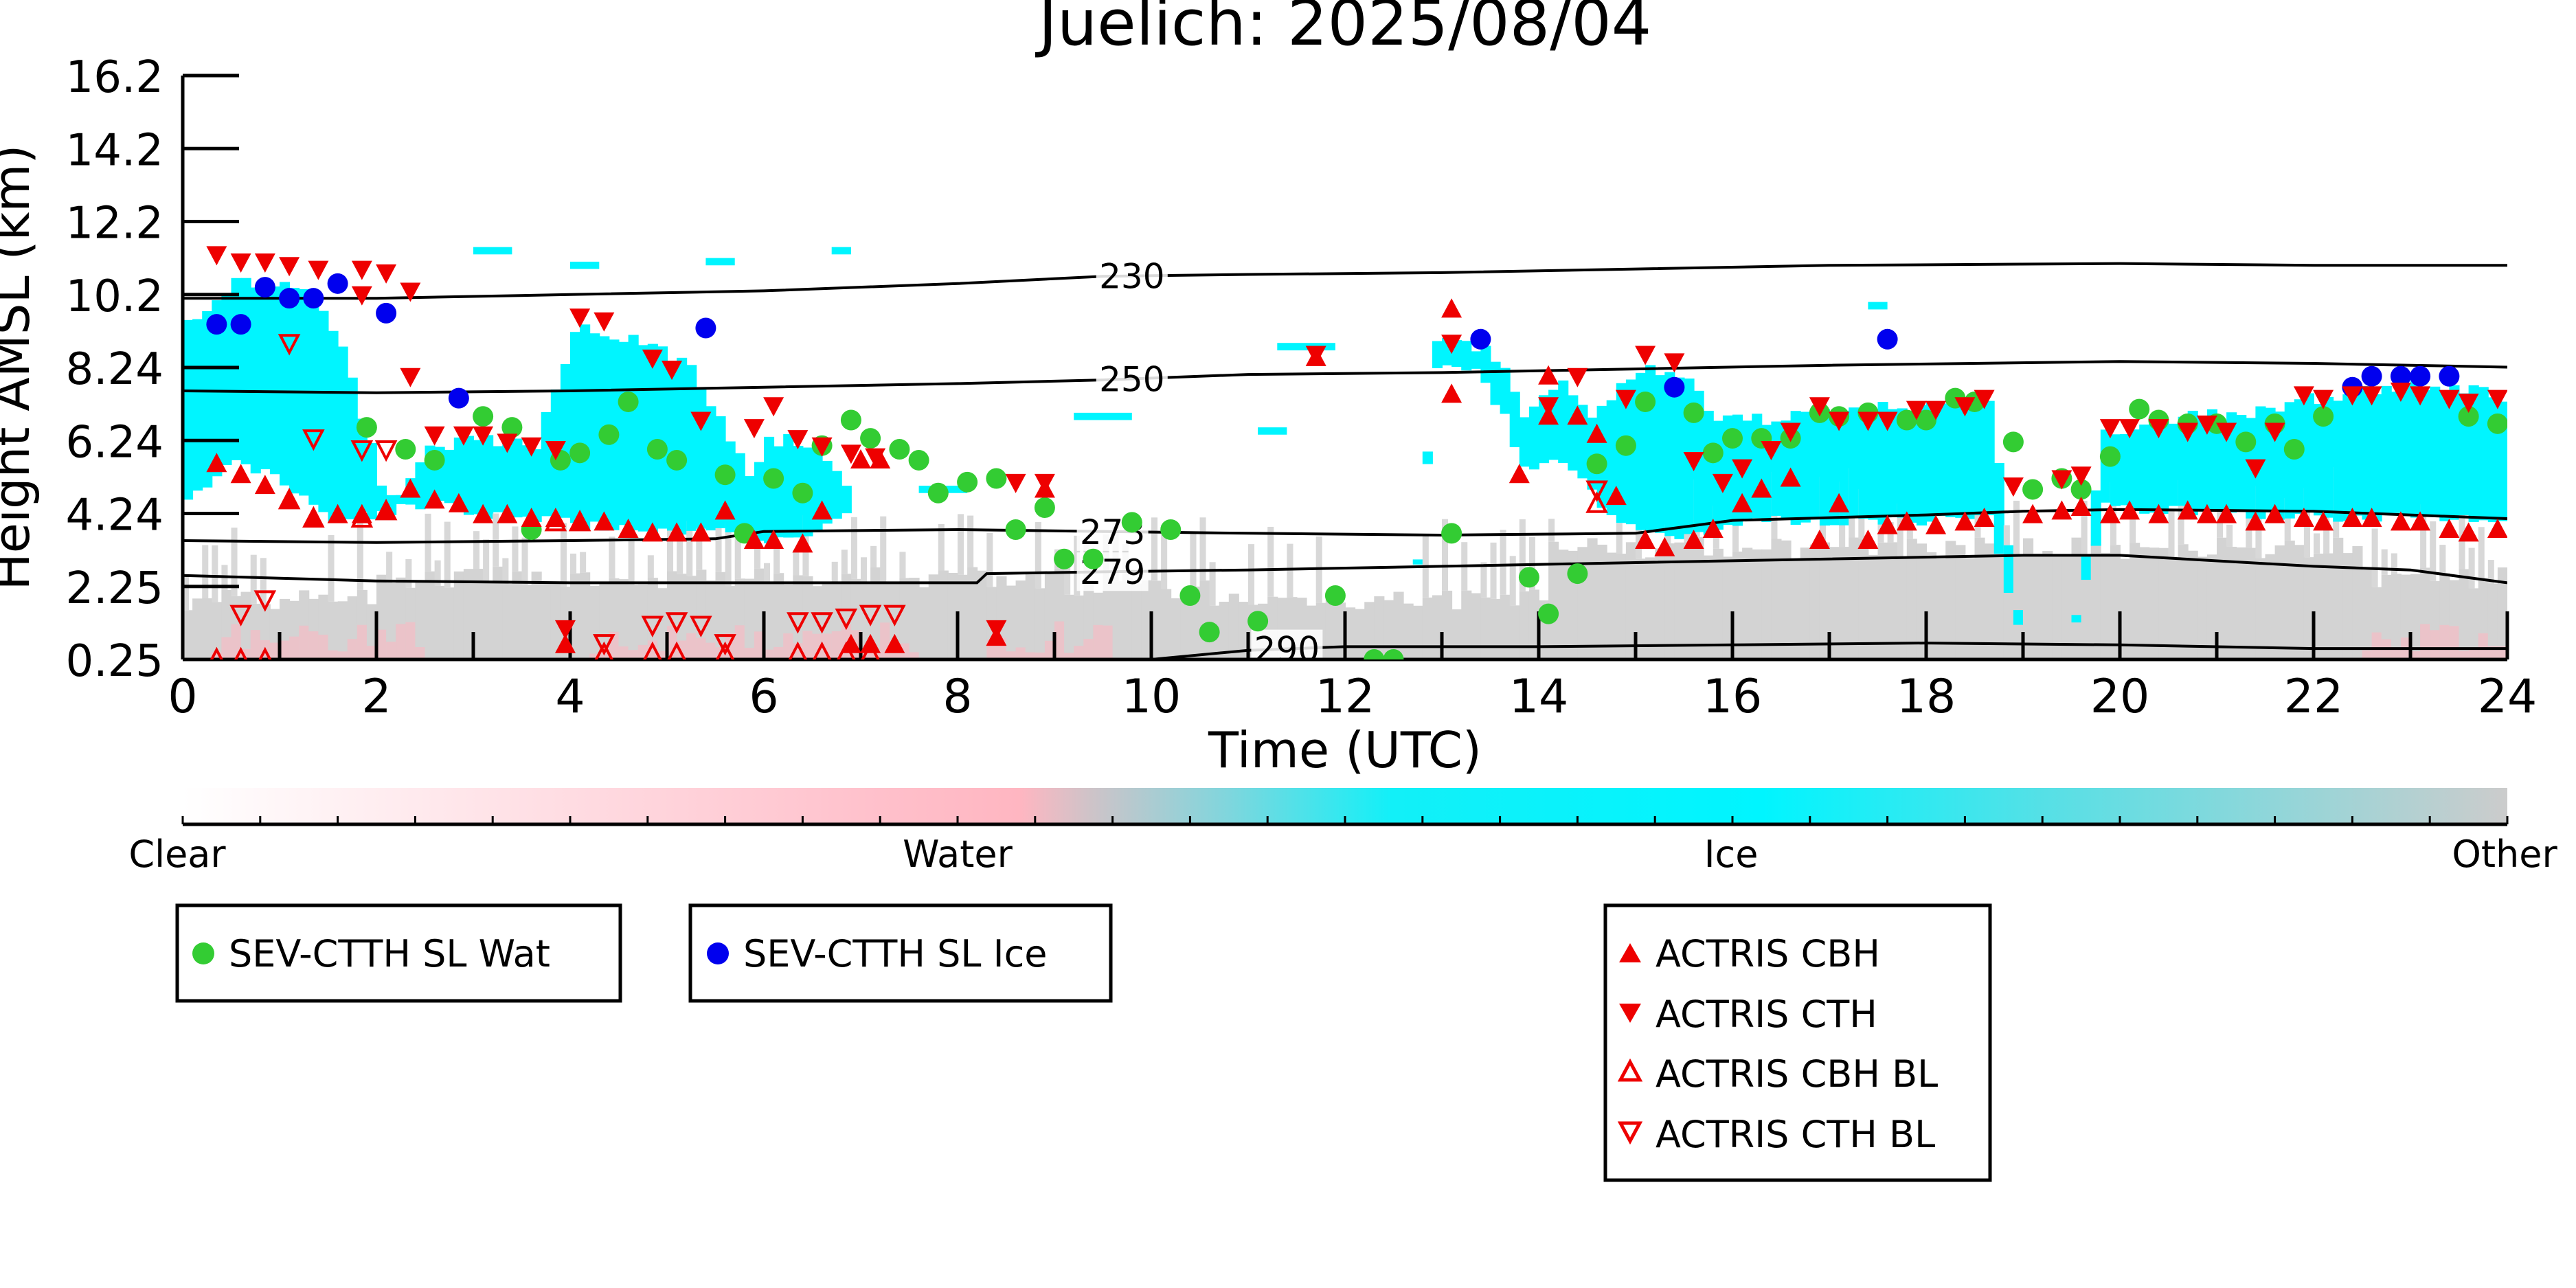 The height and width of the screenshot is (1288, 2576). Describe the element at coordinates (115, 296) in the screenshot. I see `y-tick-label: 10.2` at that location.